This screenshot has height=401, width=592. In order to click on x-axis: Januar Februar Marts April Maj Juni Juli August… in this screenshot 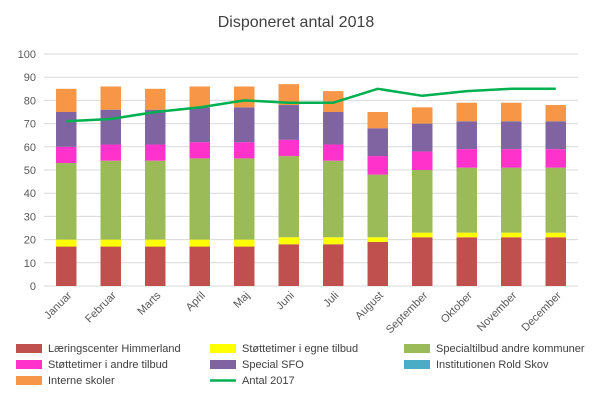, I will do `click(303, 312)`.